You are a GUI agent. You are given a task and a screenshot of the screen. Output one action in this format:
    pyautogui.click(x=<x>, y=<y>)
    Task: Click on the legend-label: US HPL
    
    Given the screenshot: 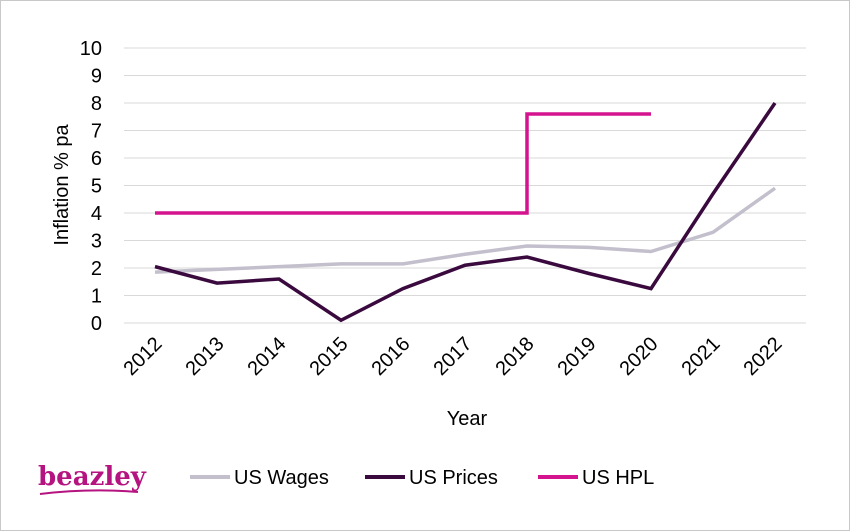 What is the action you would take?
    pyautogui.click(x=618, y=478)
    